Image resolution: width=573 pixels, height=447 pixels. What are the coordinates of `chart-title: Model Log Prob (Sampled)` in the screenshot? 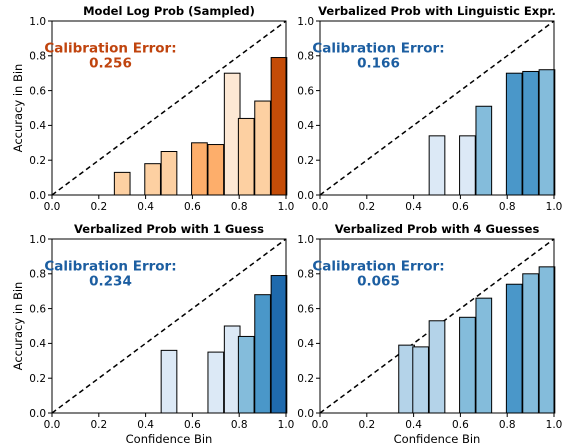 It's located at (169, 11).